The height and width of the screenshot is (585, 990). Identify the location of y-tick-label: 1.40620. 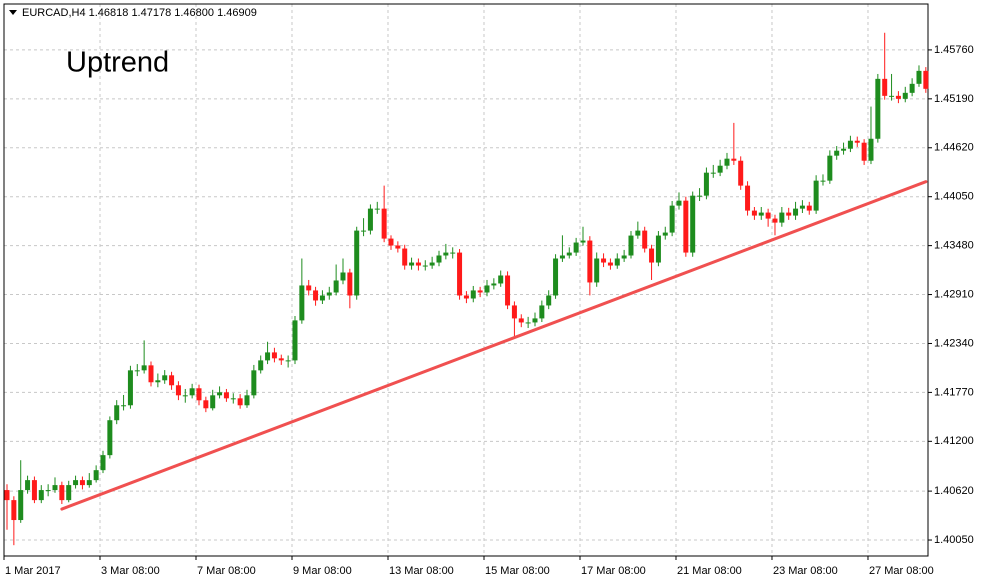
(954, 491).